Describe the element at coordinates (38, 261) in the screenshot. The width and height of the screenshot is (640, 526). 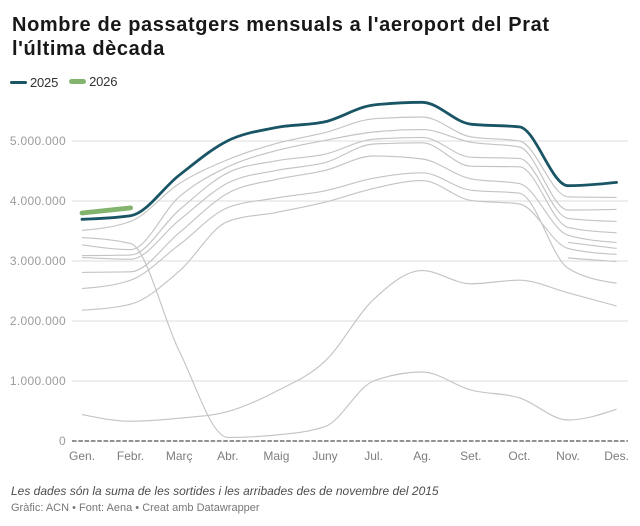
I see `svg-text: 3.000.000` at that location.